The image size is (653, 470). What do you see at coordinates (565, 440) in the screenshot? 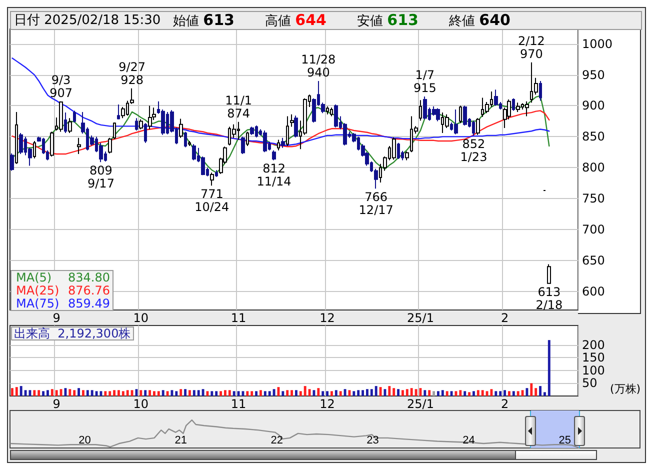
I see `x-tick-label: 25` at bounding box center [565, 440].